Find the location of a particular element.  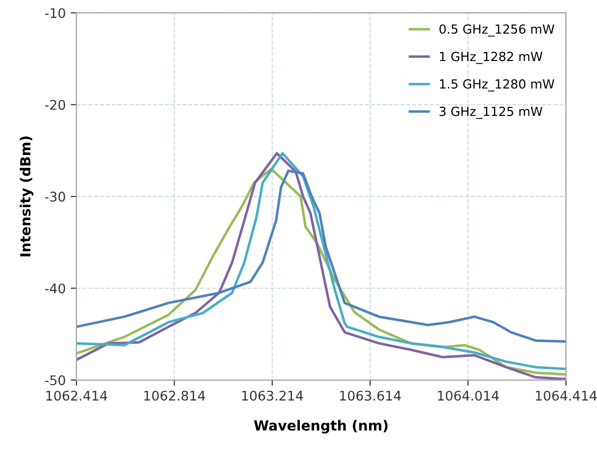

x-tick-label: 1064.414 is located at coordinates (566, 395).